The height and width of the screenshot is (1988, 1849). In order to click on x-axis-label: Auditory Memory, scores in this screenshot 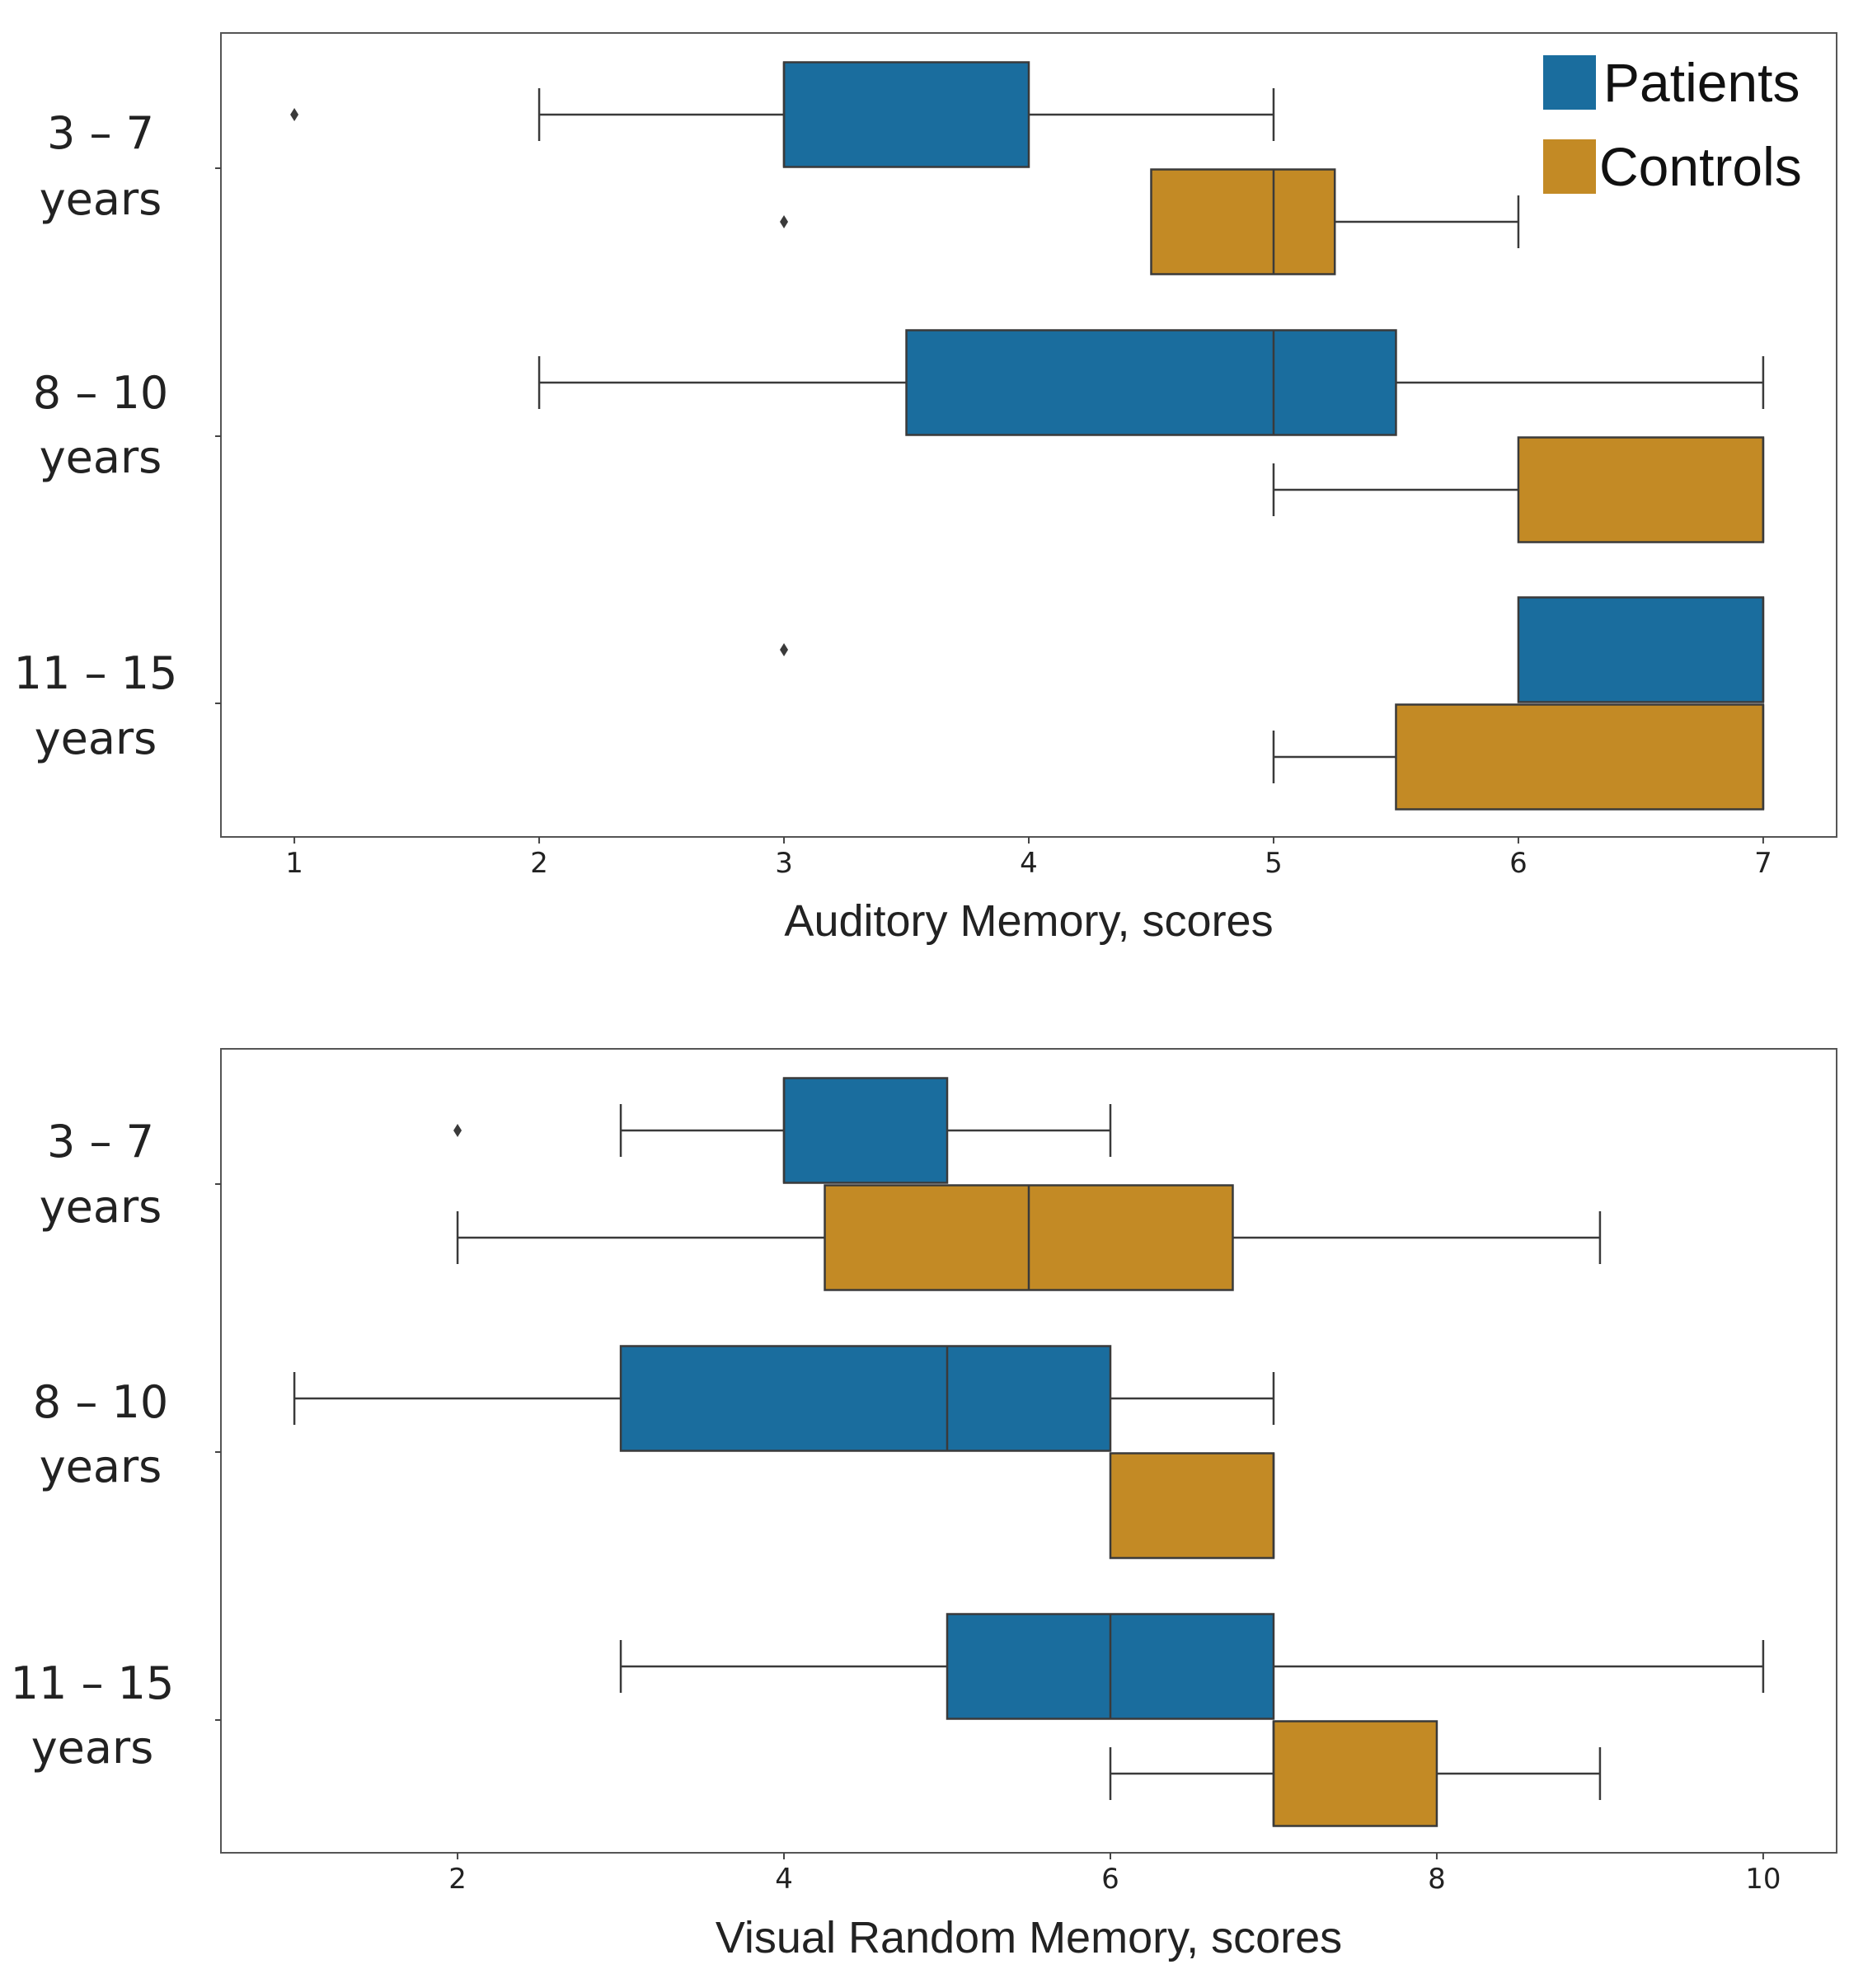, I will do `click(1028, 921)`.